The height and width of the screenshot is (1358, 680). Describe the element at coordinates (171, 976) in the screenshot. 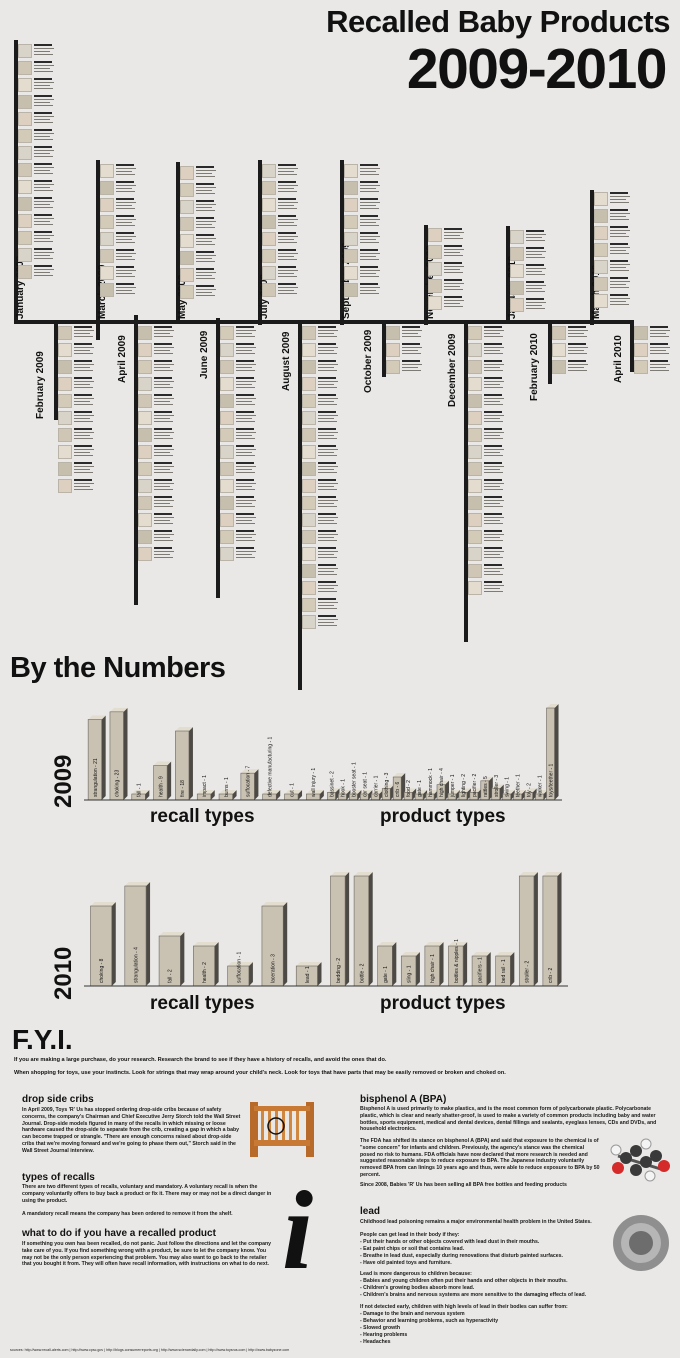

I see `bar-label: fall - 2` at that location.